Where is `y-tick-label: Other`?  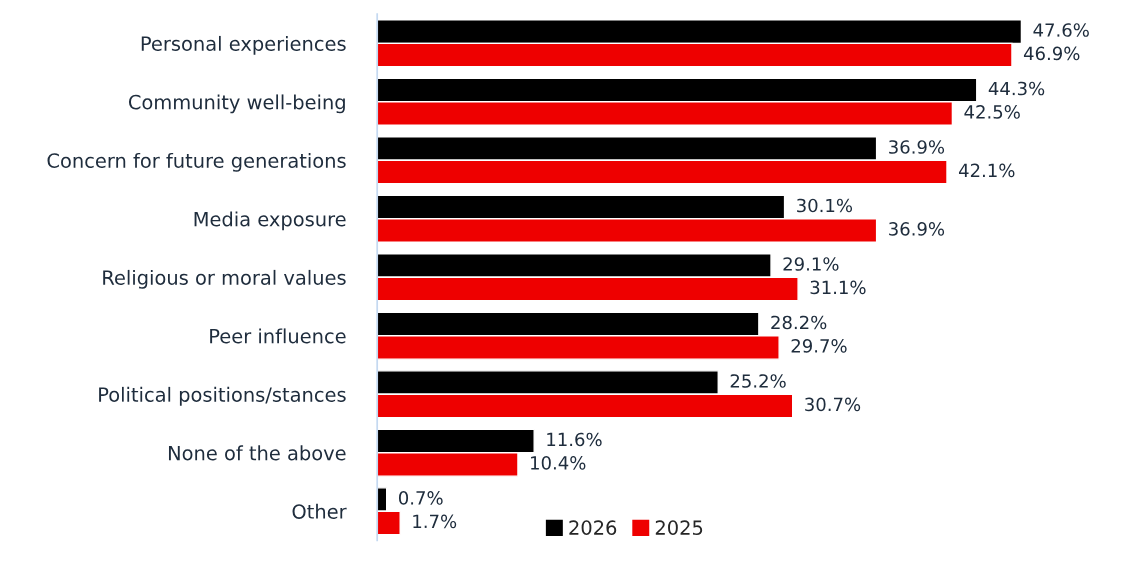 y-tick-label: Other is located at coordinates (319, 511).